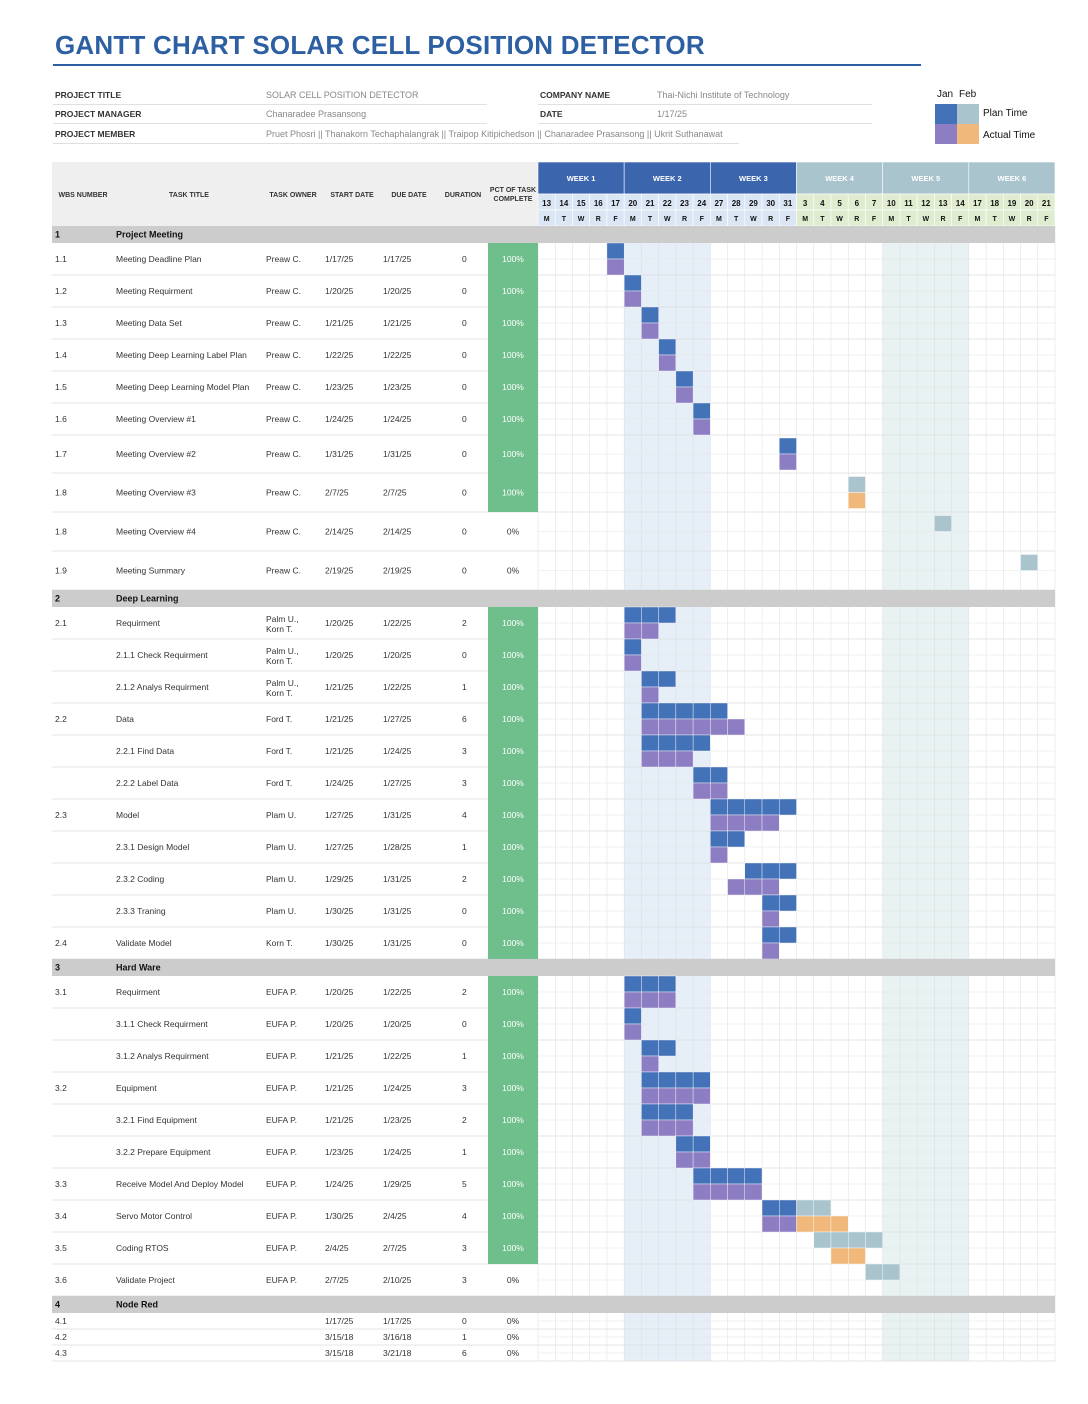 This screenshot has height=1404, width=1088. What do you see at coordinates (61, 1321) in the screenshot?
I see `row-wbs: 4.1` at bounding box center [61, 1321].